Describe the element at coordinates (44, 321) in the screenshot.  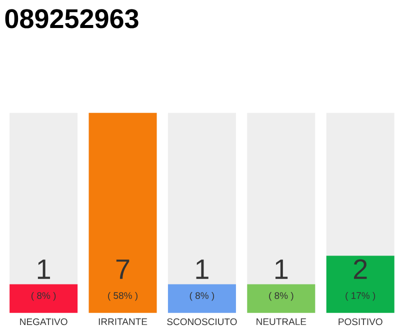
I see `x-tick-label: NEGATIVO` at that location.